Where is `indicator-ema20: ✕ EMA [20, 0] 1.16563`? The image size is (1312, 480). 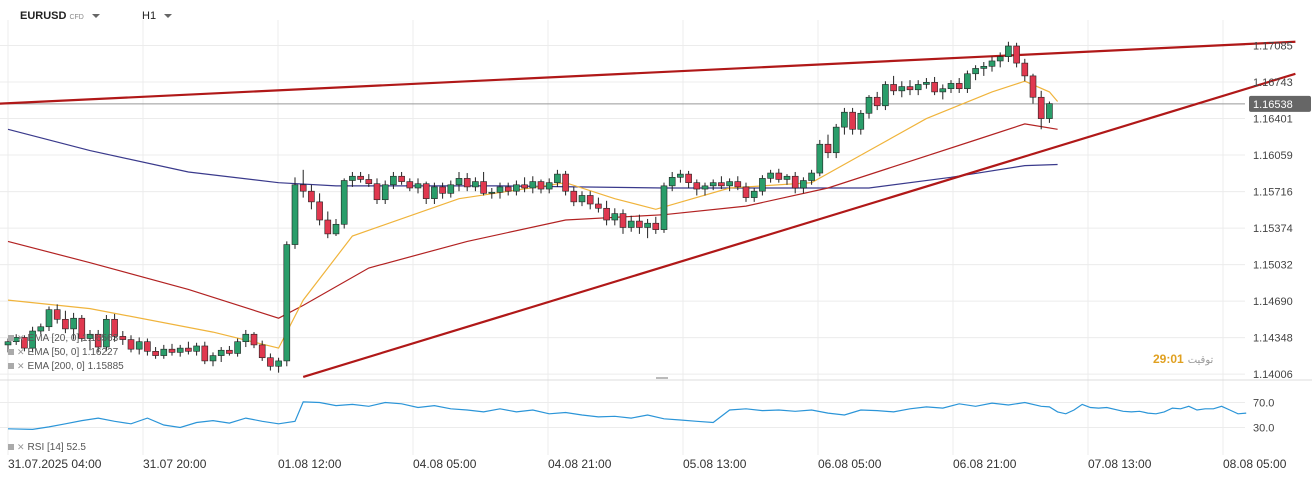 indicator-ema20: ✕ EMA [20, 0] 1.16563 is located at coordinates (63, 338).